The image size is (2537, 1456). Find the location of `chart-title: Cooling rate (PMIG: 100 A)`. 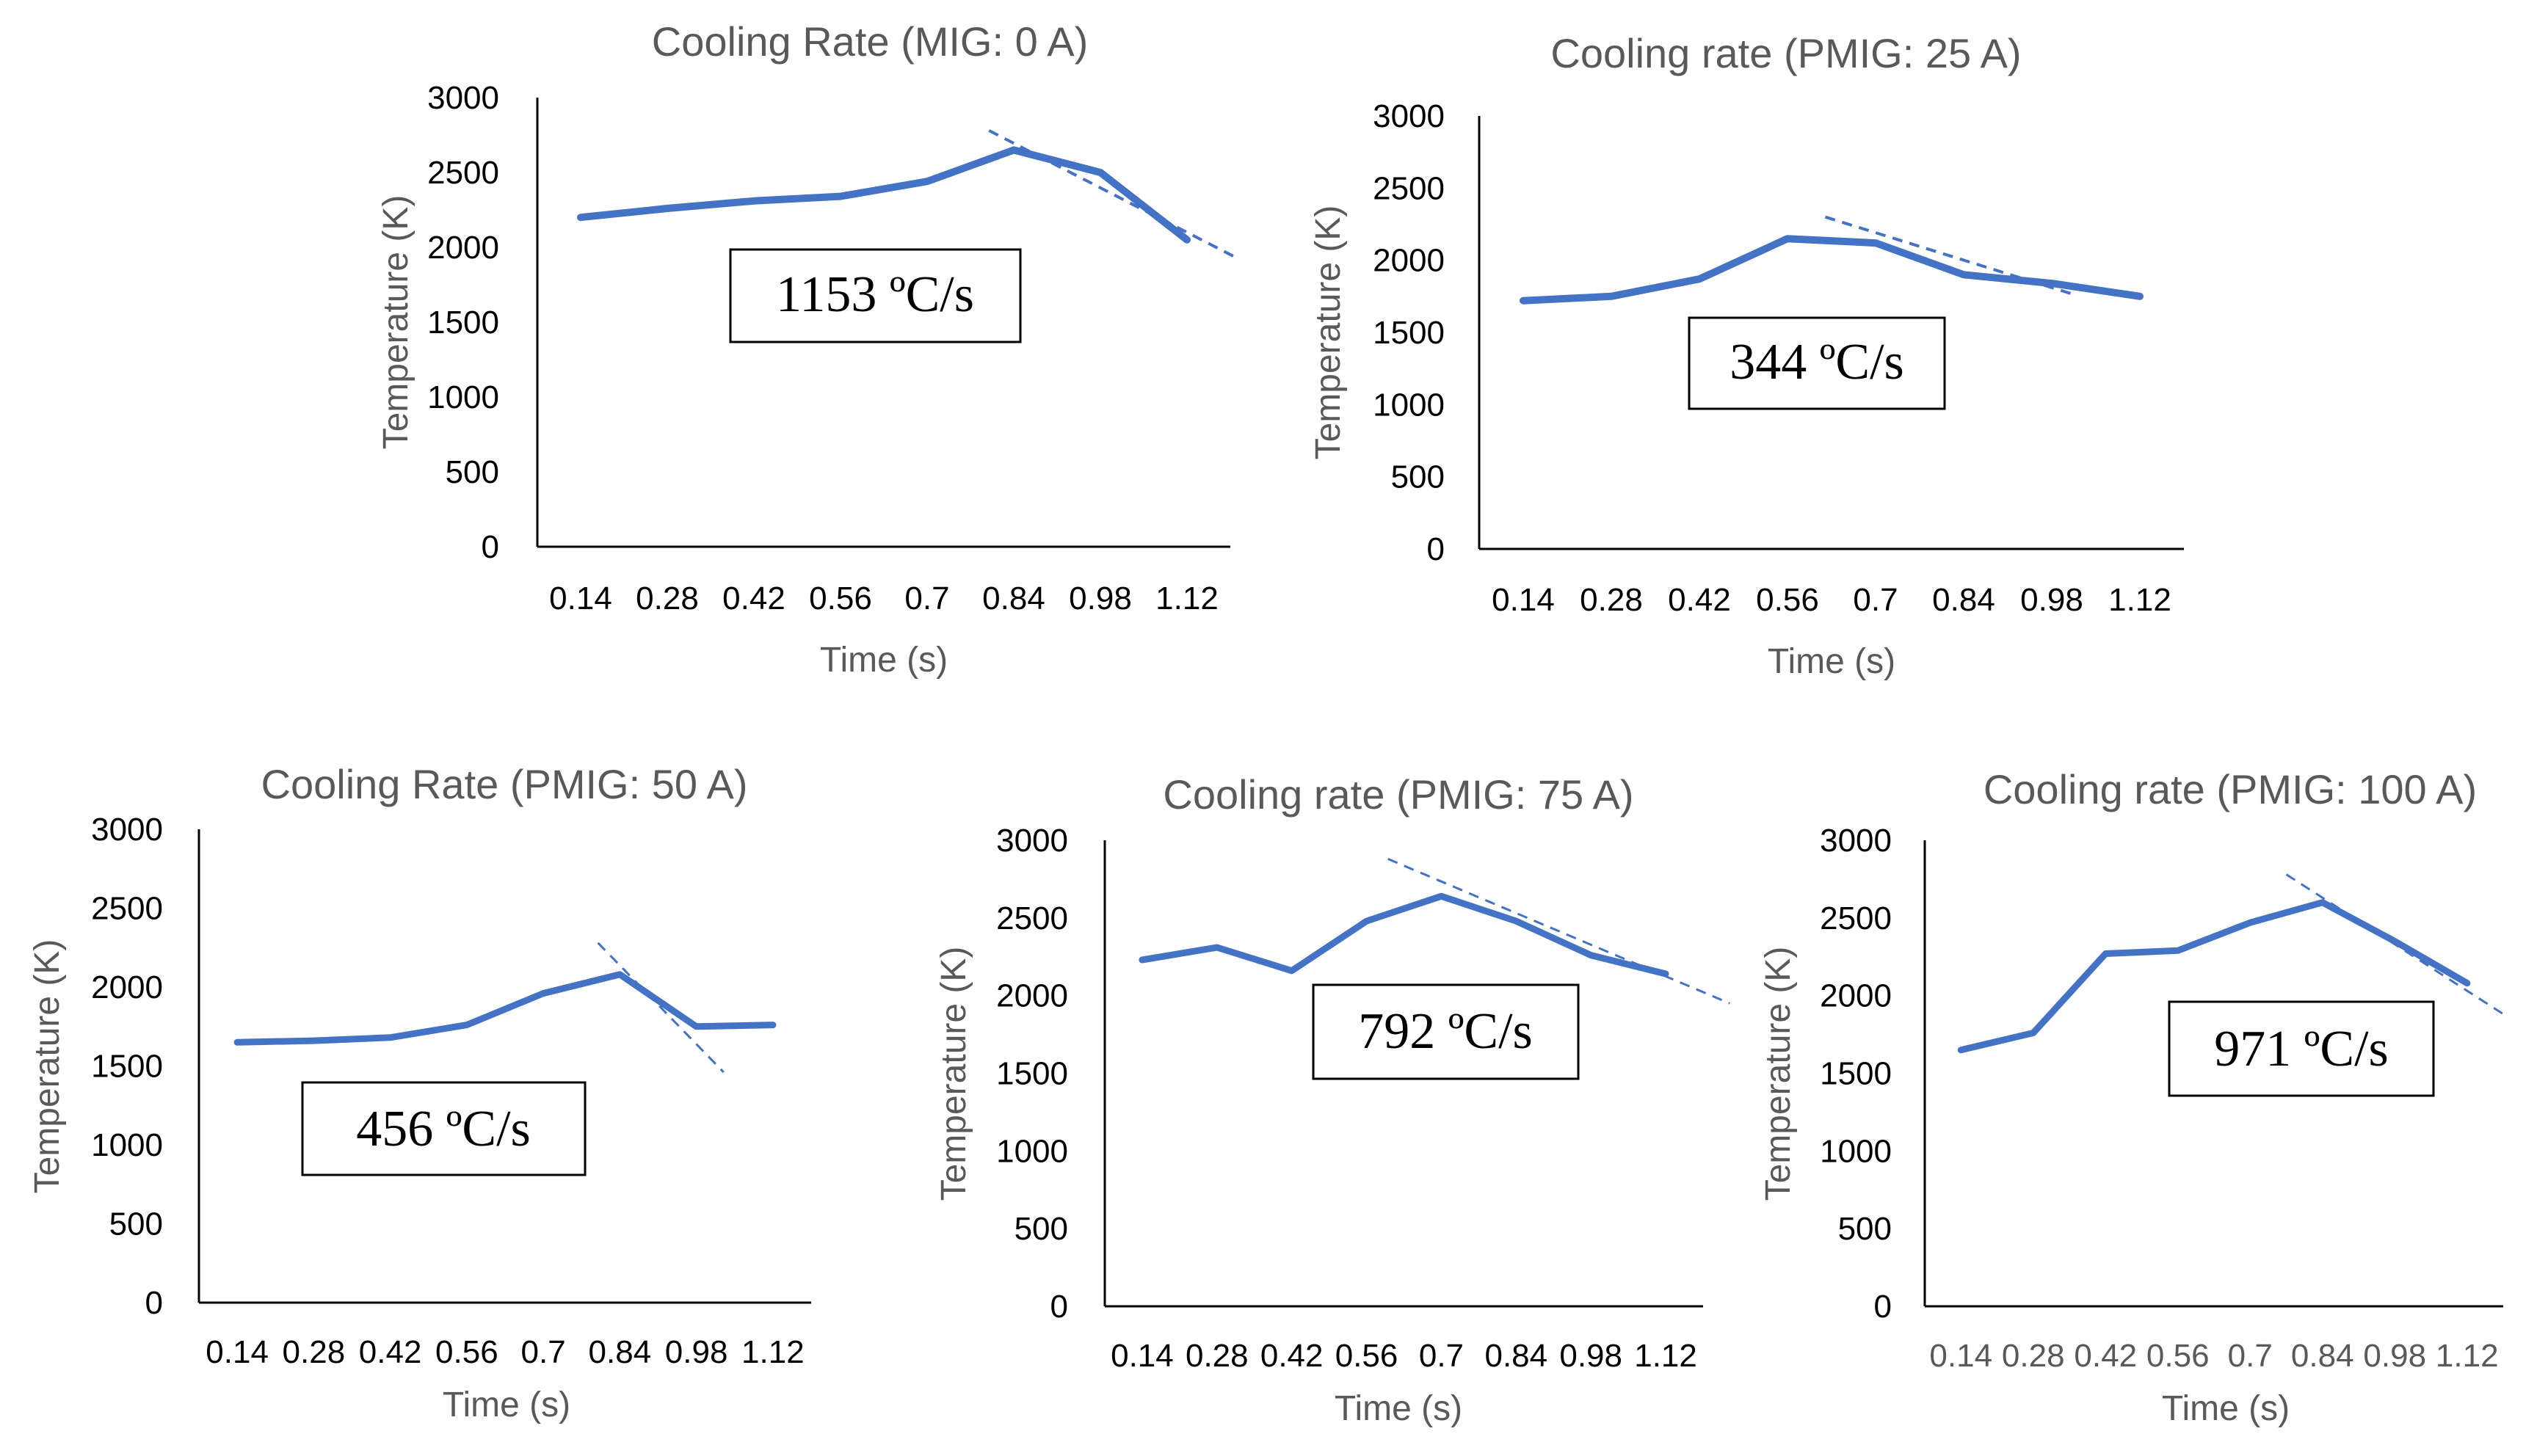

chart-title: Cooling rate (PMIG: 100 A) is located at coordinates (2230, 789).